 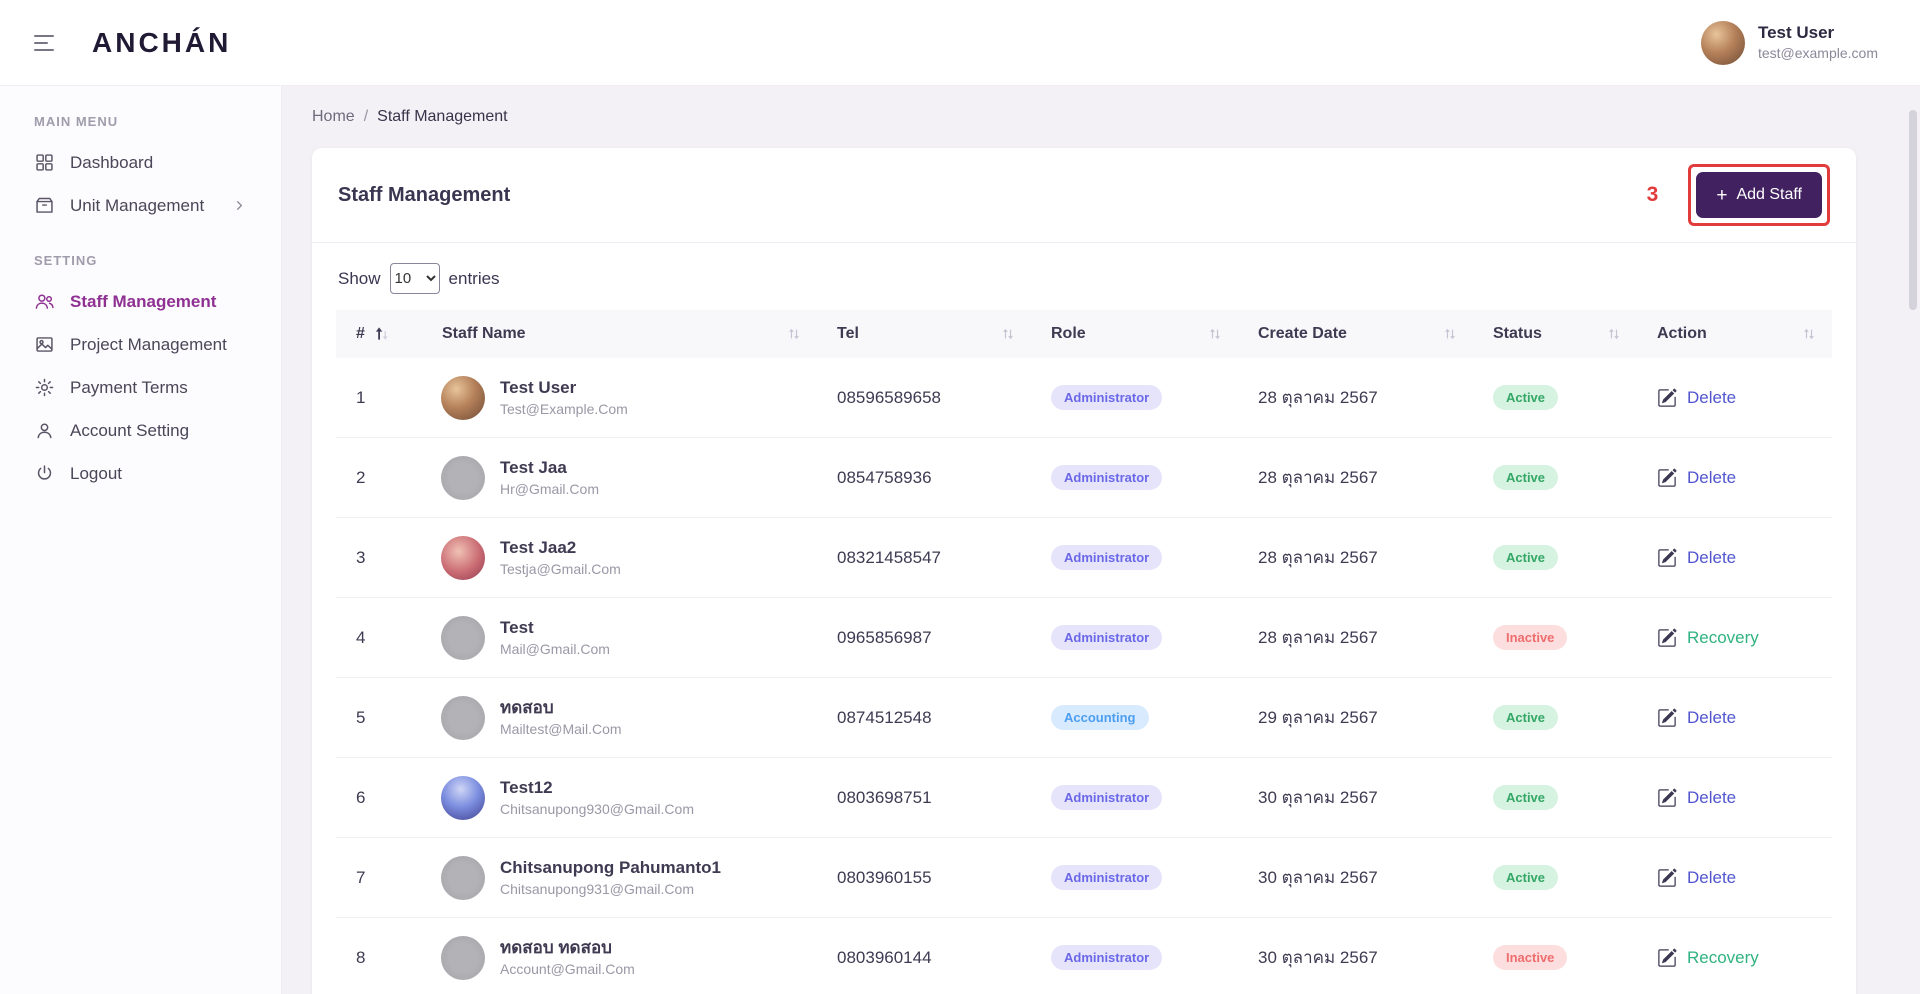 I want to click on tel-cell: 08321458547, so click(x=889, y=557).